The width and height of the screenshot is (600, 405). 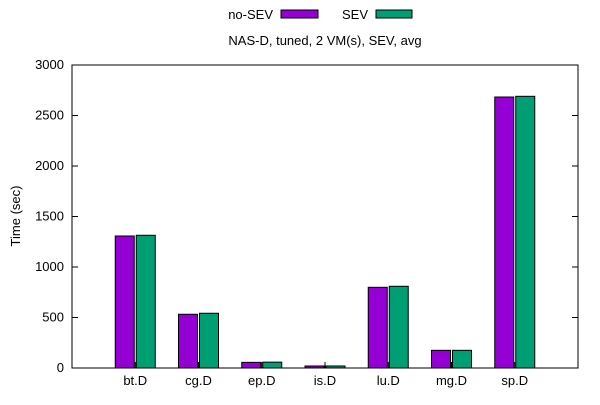 What do you see at coordinates (525, 232) in the screenshot?
I see `bar-sev-sp-d` at bounding box center [525, 232].